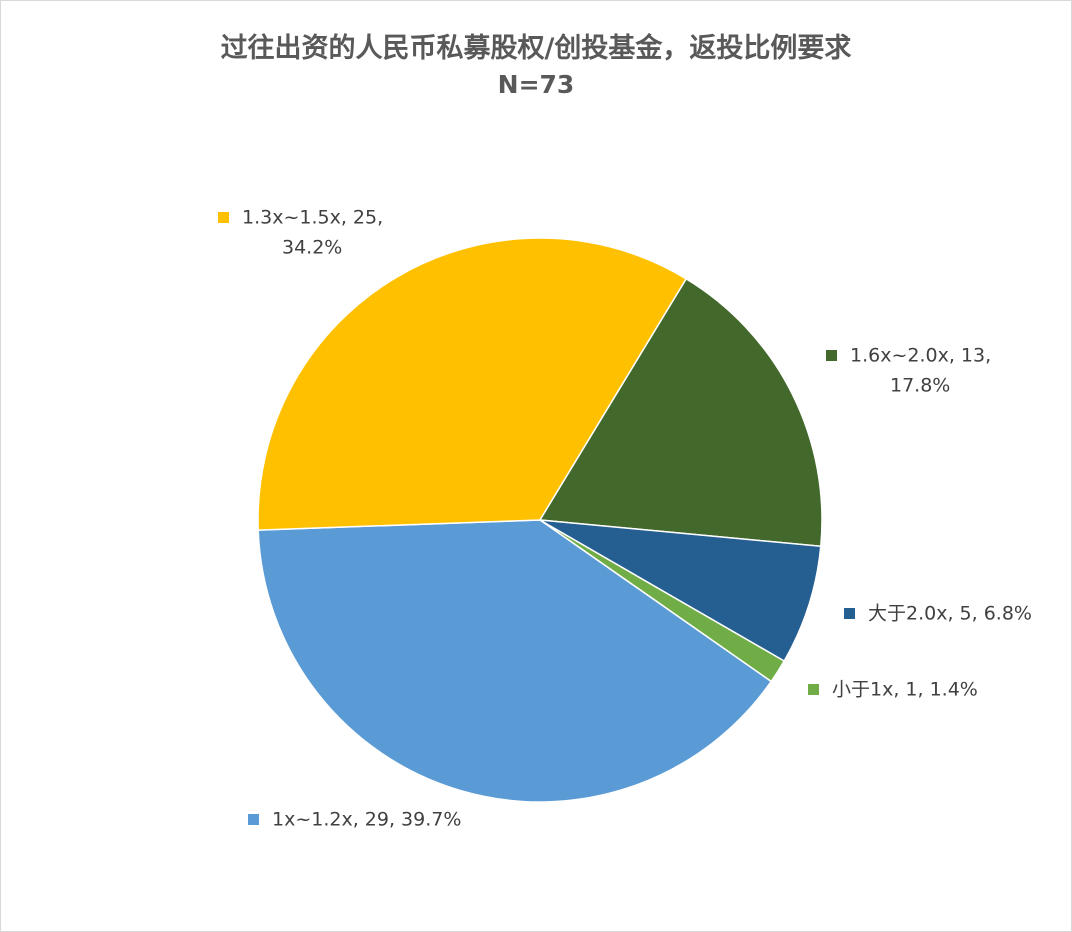  What do you see at coordinates (312, 248) in the screenshot?
I see `data-label-percent: 34.2%` at bounding box center [312, 248].